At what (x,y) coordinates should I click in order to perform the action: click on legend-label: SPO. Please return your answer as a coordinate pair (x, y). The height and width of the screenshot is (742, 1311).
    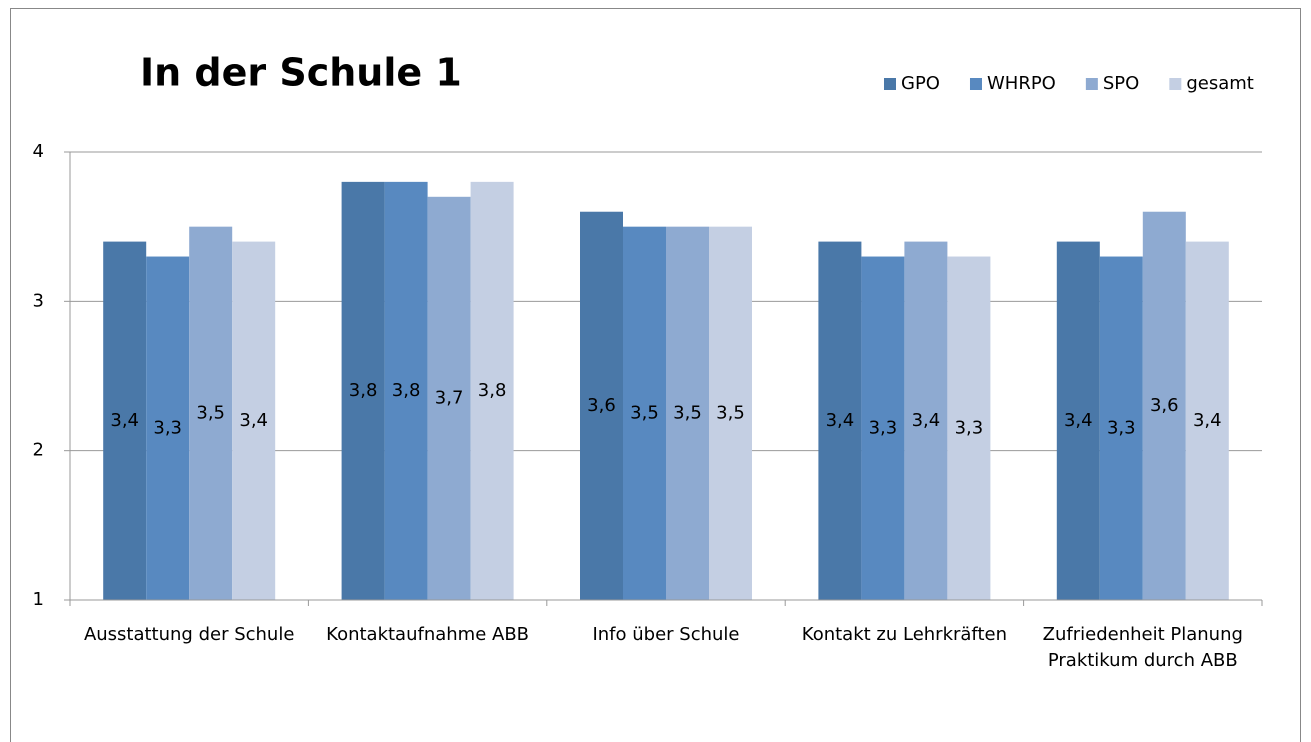
    Looking at the image, I should click on (1121, 83).